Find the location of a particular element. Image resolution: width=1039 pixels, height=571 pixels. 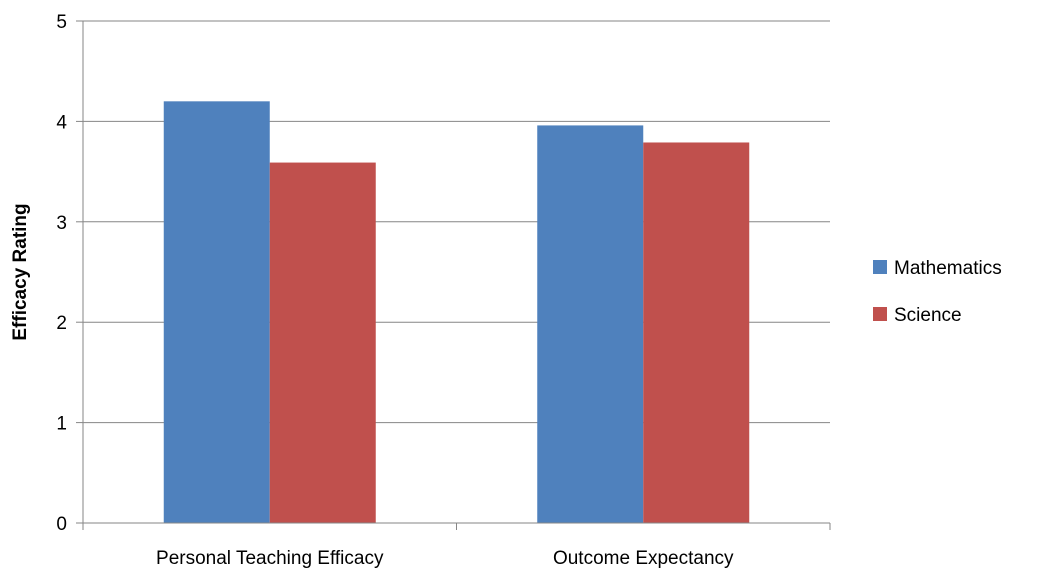

legend: Mathematics Science is located at coordinates (937, 292).